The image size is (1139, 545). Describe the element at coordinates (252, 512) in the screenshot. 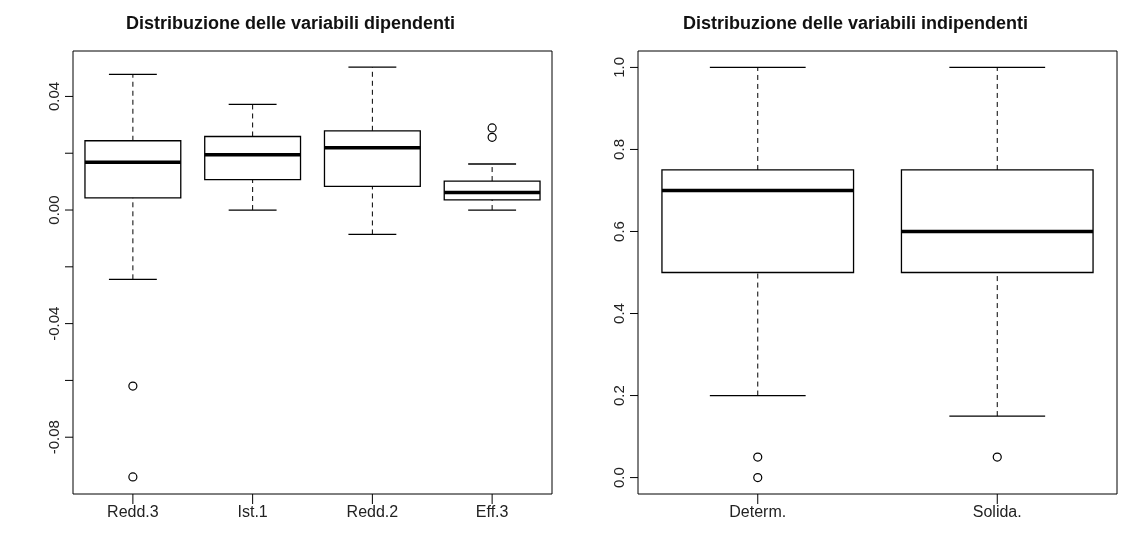

I see `x-tick-label: Ist.1` at that location.